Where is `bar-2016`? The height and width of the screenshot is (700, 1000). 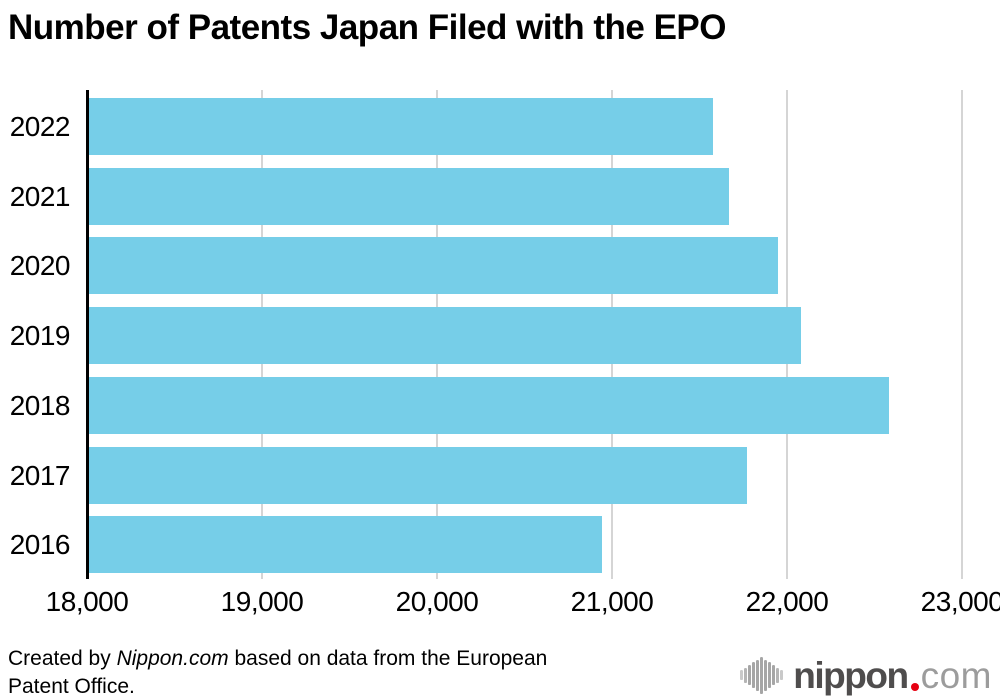
bar-2016 is located at coordinates (345, 545).